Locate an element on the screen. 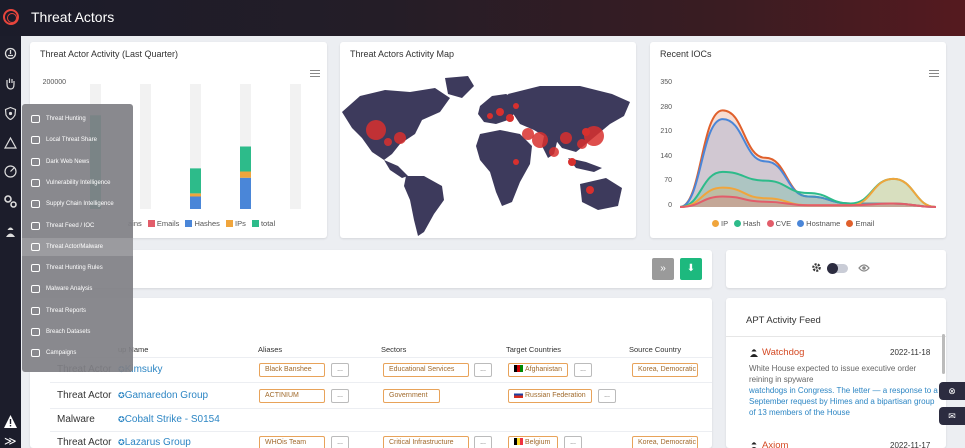 This screenshot has width=965, height=448. row-type: Malware is located at coordinates (76, 419).